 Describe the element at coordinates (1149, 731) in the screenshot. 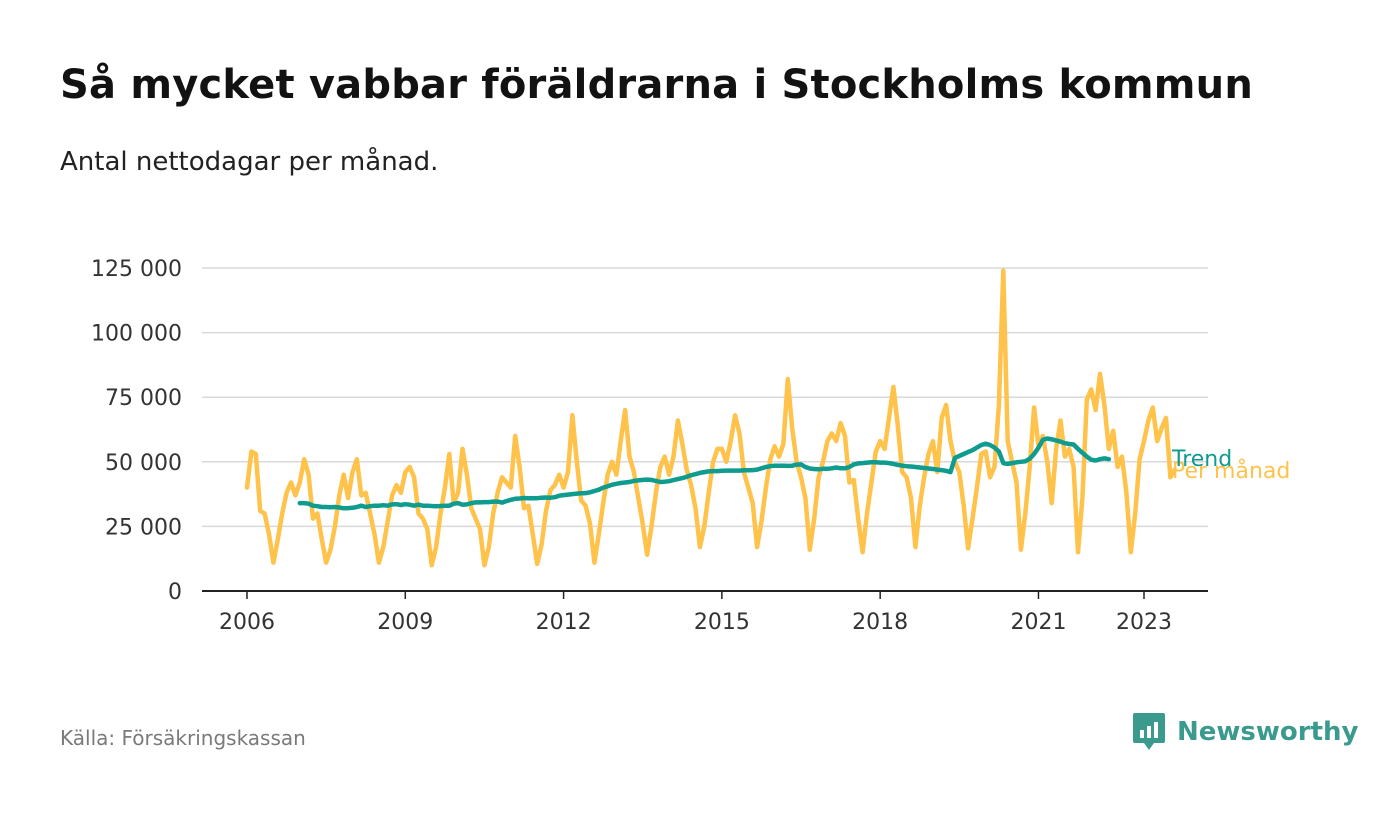

I see `newsworthy-logo-icon` at that location.